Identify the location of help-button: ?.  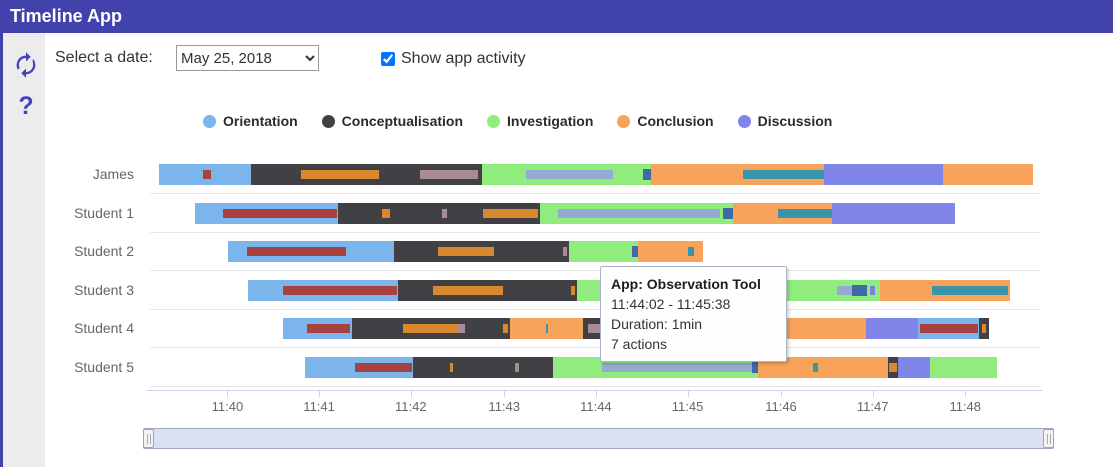
(26, 106).